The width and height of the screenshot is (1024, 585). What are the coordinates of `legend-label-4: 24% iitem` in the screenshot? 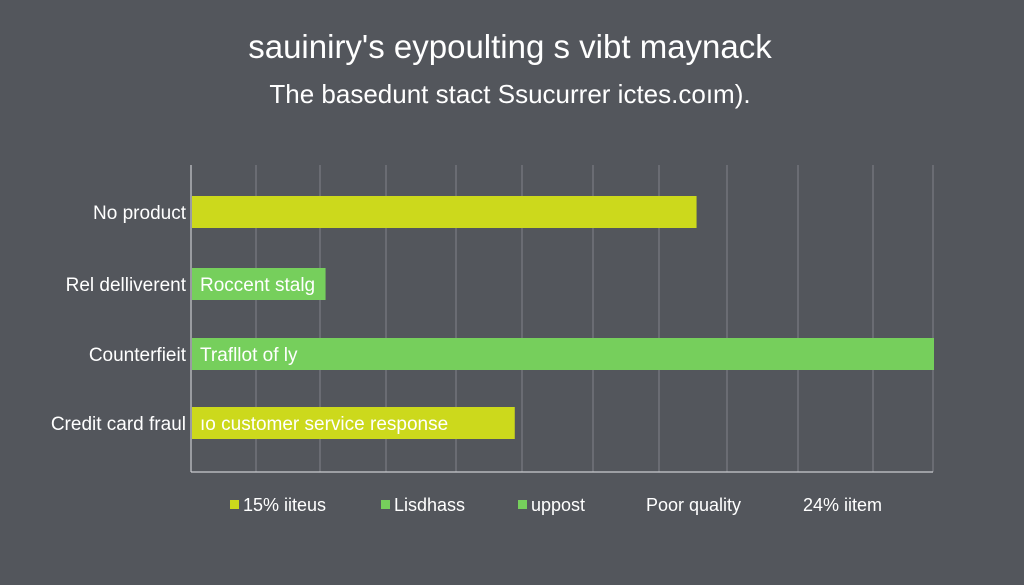 It's located at (842, 505).